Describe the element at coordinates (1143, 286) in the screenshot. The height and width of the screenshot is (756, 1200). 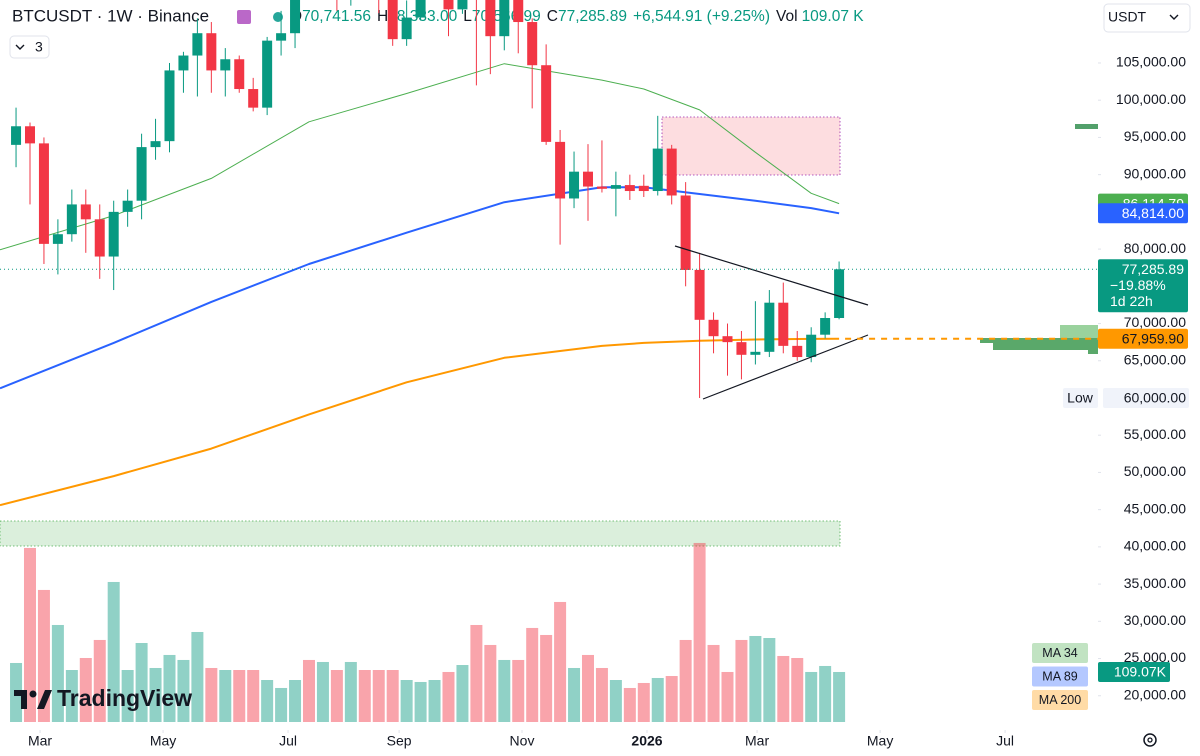
I see `last-price-box` at that location.